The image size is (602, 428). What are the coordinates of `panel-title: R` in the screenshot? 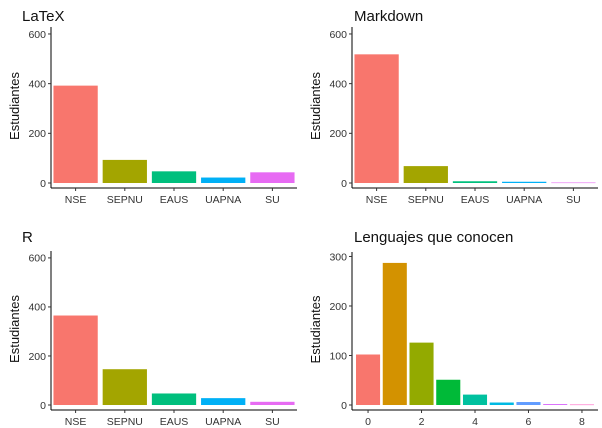 It's located at (27, 237).